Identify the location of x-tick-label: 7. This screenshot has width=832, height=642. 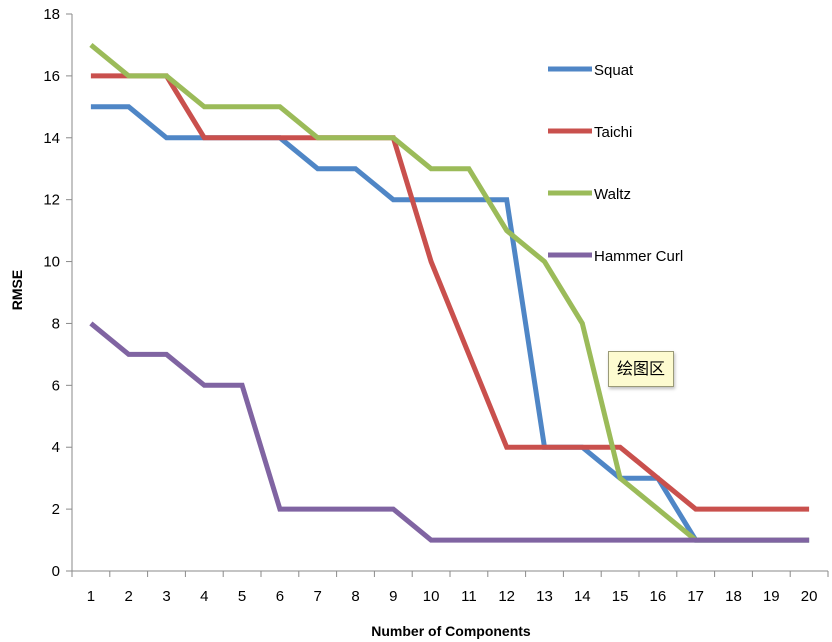
(318, 596).